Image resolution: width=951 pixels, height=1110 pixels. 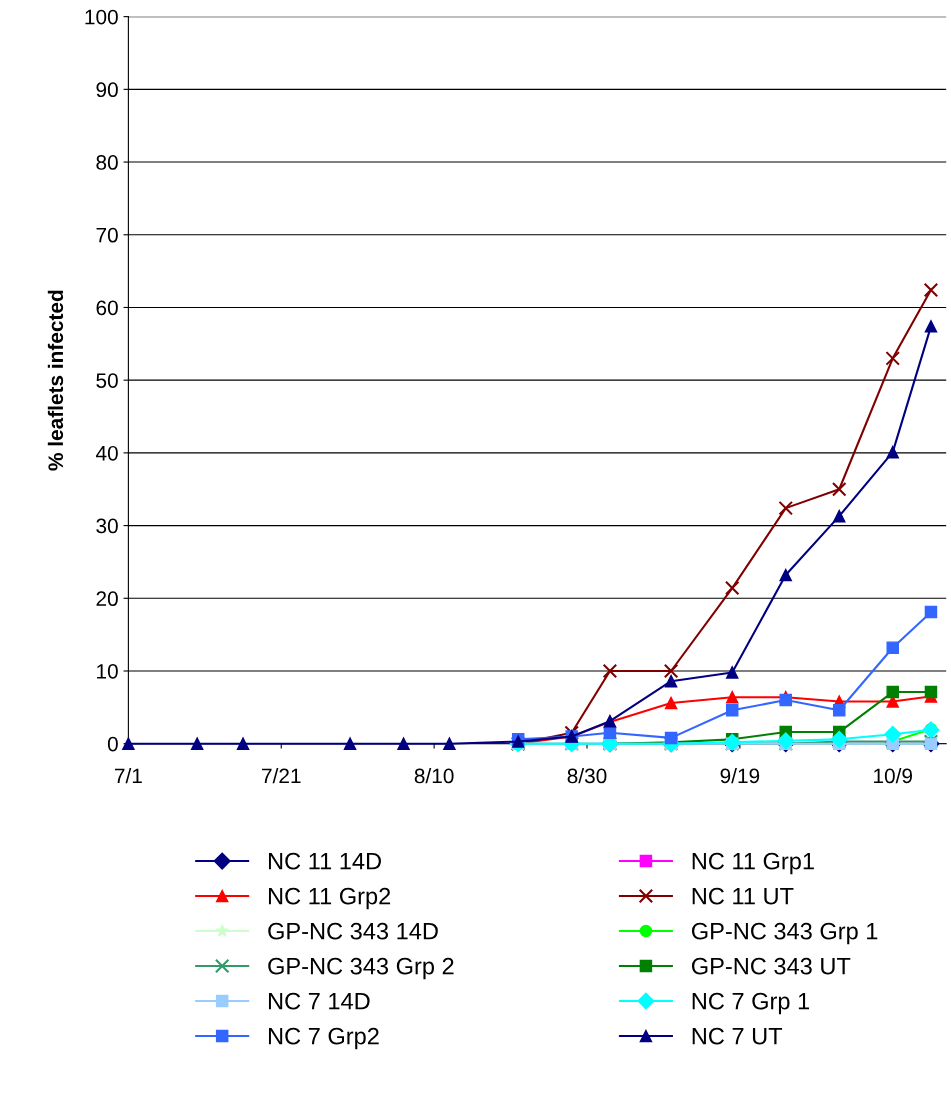 What do you see at coordinates (107, 380) in the screenshot?
I see `y-tick-label: 50` at bounding box center [107, 380].